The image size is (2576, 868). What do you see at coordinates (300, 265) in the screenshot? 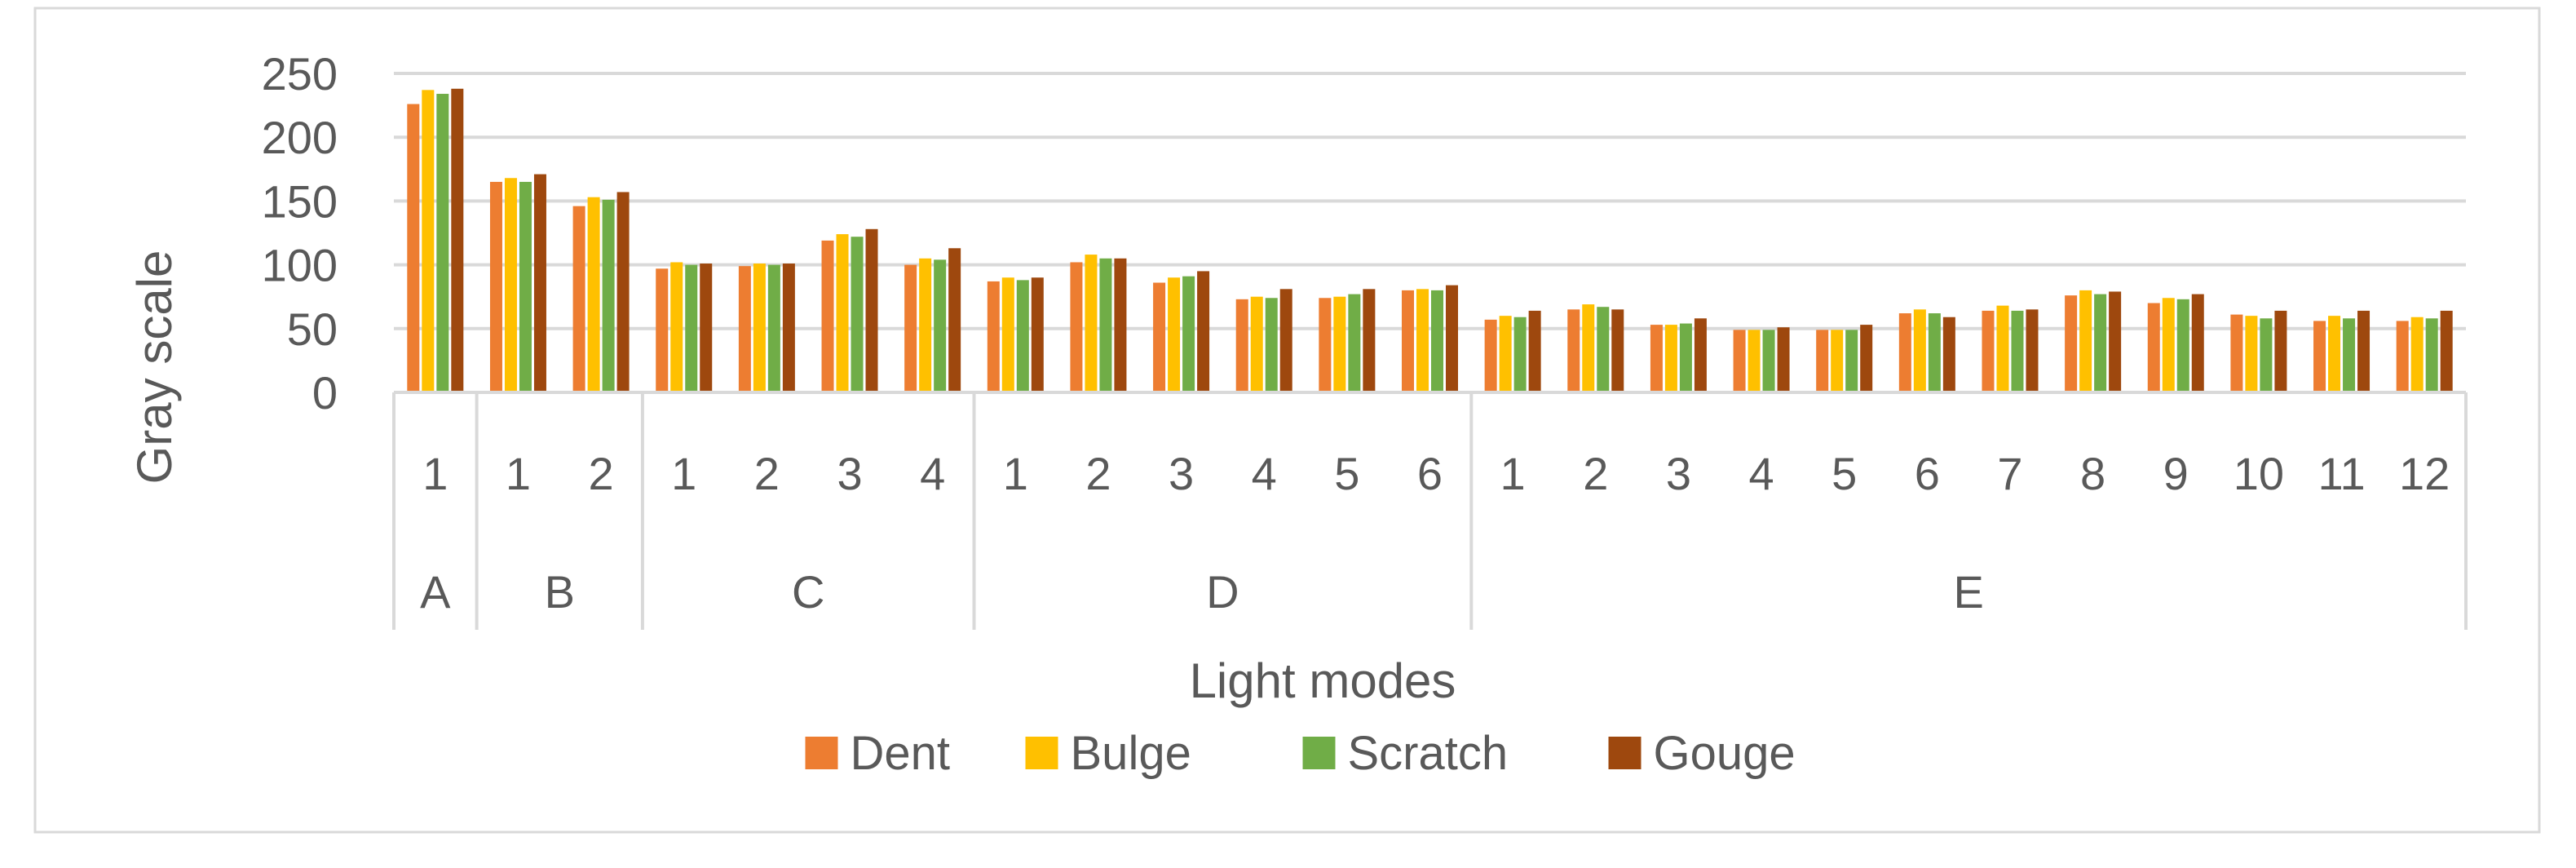
I see `y-tick-label: 100` at bounding box center [300, 265].